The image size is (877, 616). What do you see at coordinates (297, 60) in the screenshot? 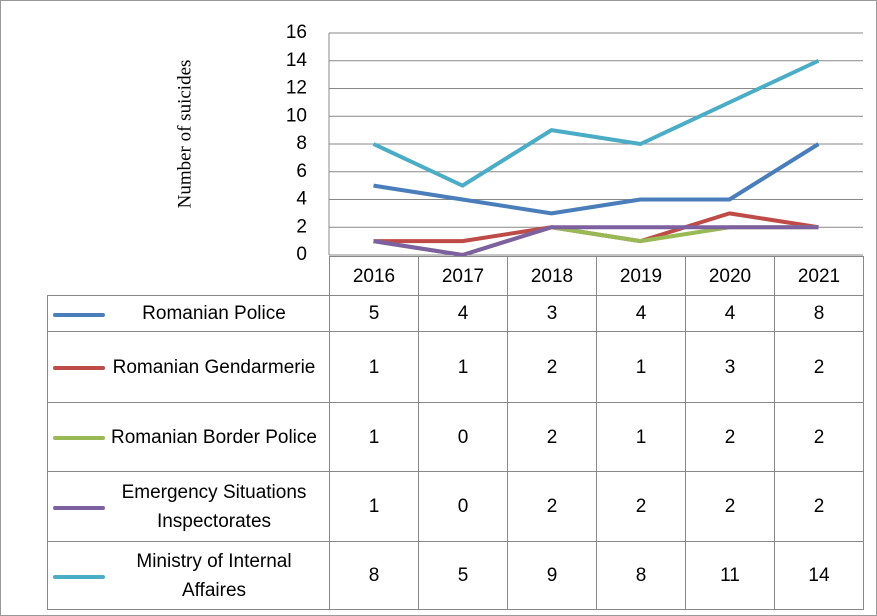
I see `y-tick-label: 14` at bounding box center [297, 60].